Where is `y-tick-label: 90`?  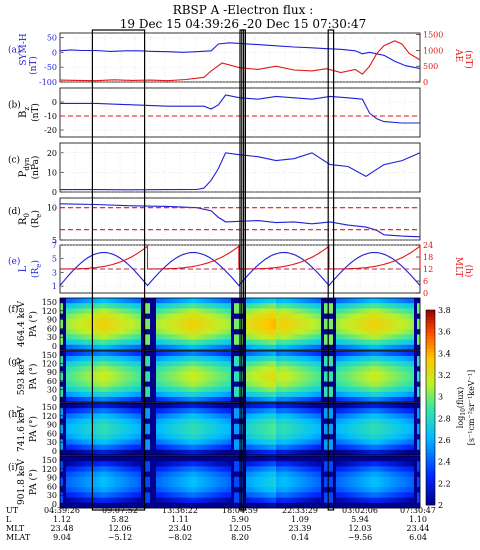
y-tick-label: 90 is located at coordinates (52, 320).